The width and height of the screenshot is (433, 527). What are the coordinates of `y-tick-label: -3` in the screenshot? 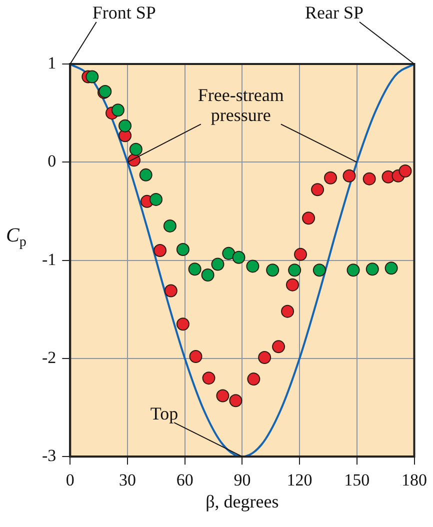 It's located at (49, 456).